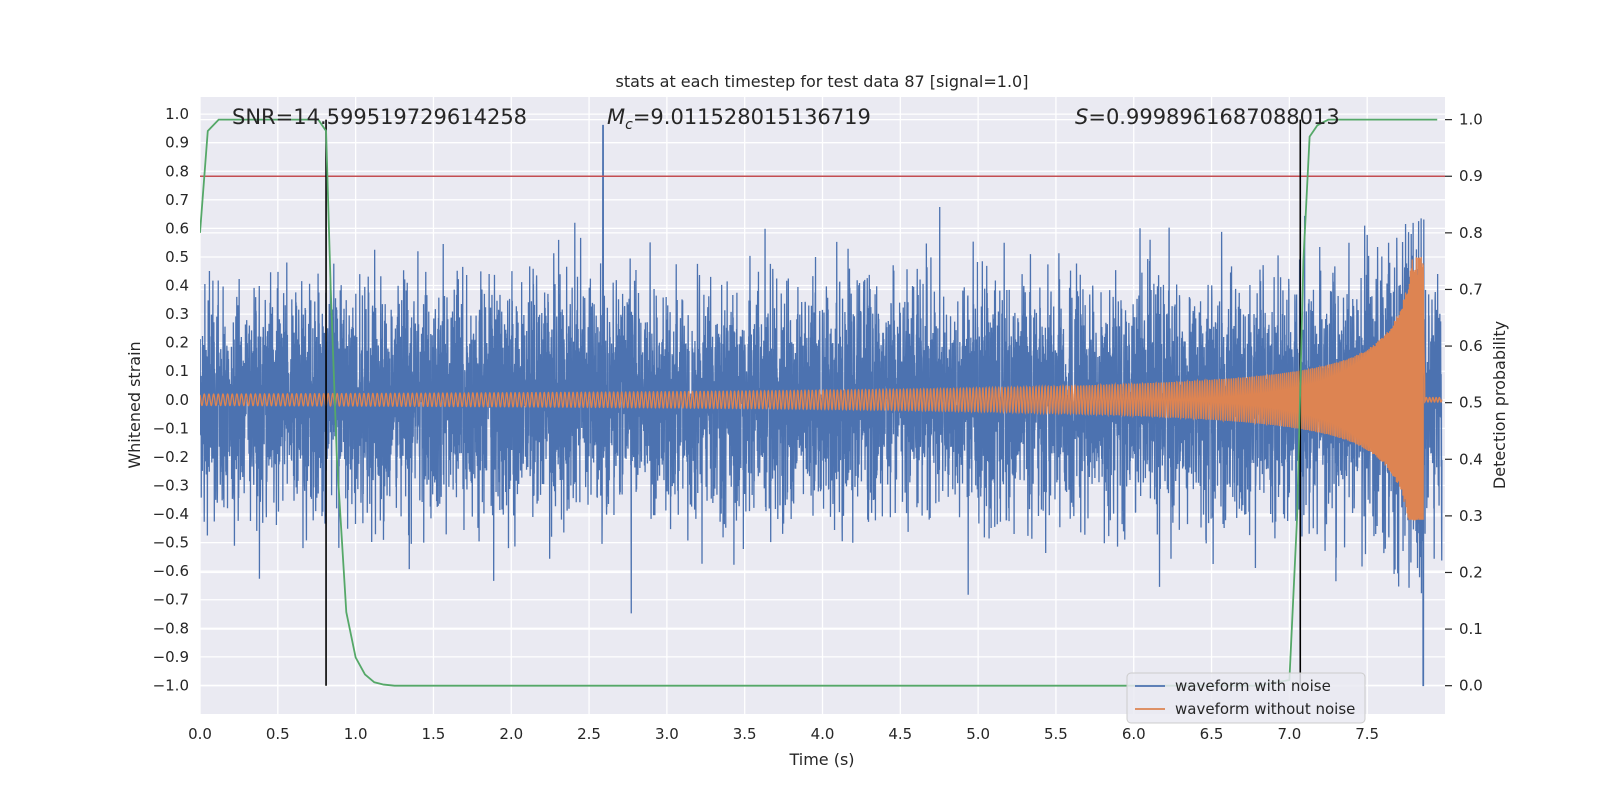 This screenshot has height=800, width=1600. Describe the element at coordinates (356, 734) in the screenshot. I see `x-tick-label: 1.0` at that location.